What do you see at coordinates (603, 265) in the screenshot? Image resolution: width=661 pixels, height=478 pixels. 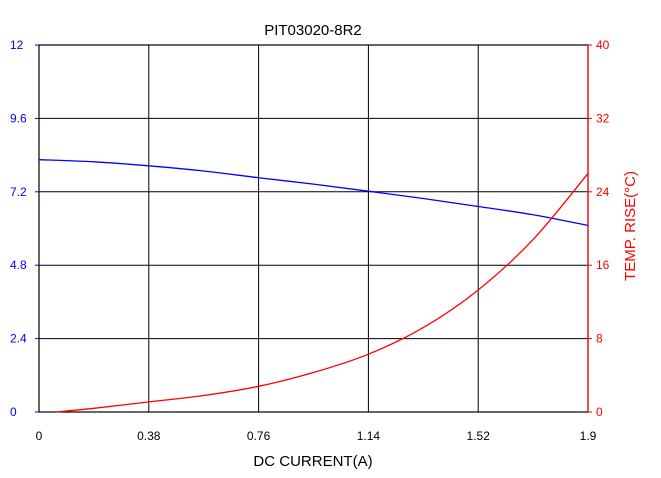 I see `right-y-tick-label: 16` at bounding box center [603, 265].